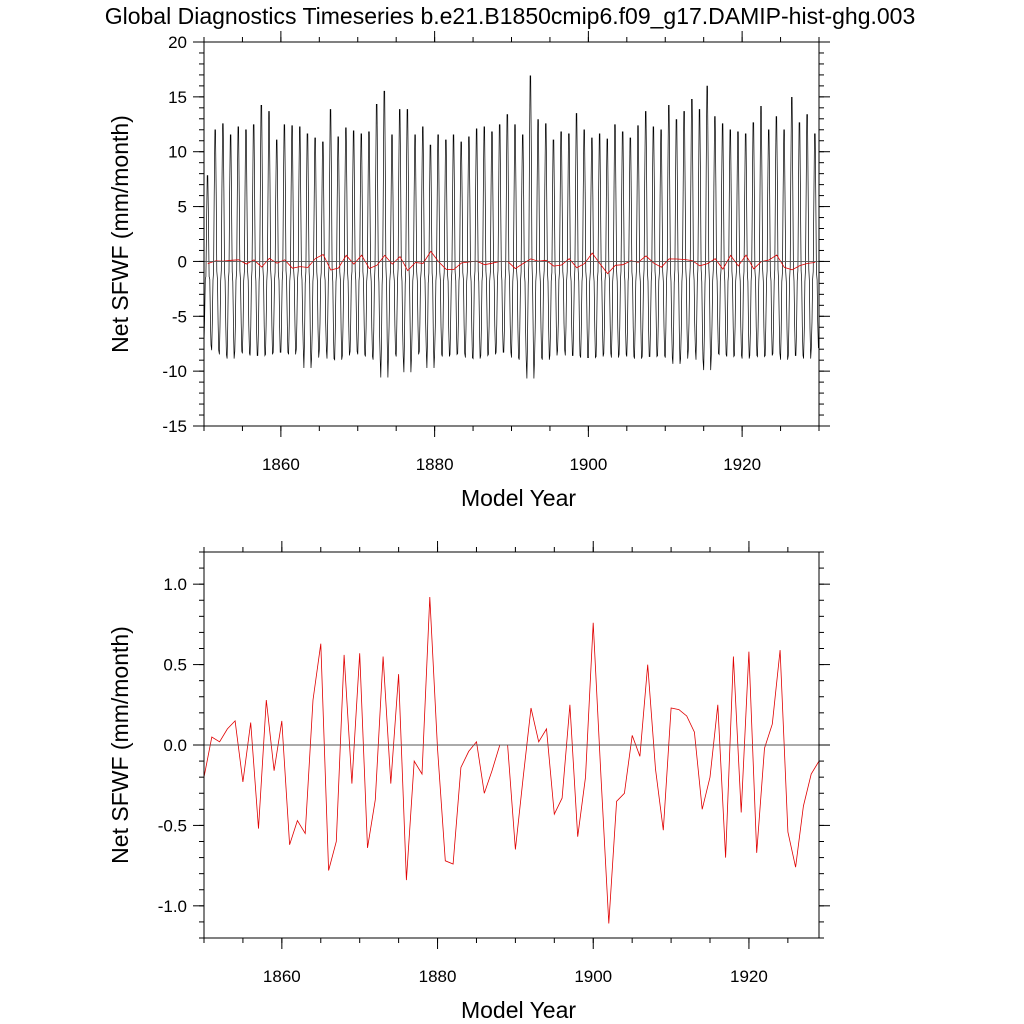 The width and height of the screenshot is (1024, 1024). I want to click on top-y-tick-label: -15, so click(174, 426).